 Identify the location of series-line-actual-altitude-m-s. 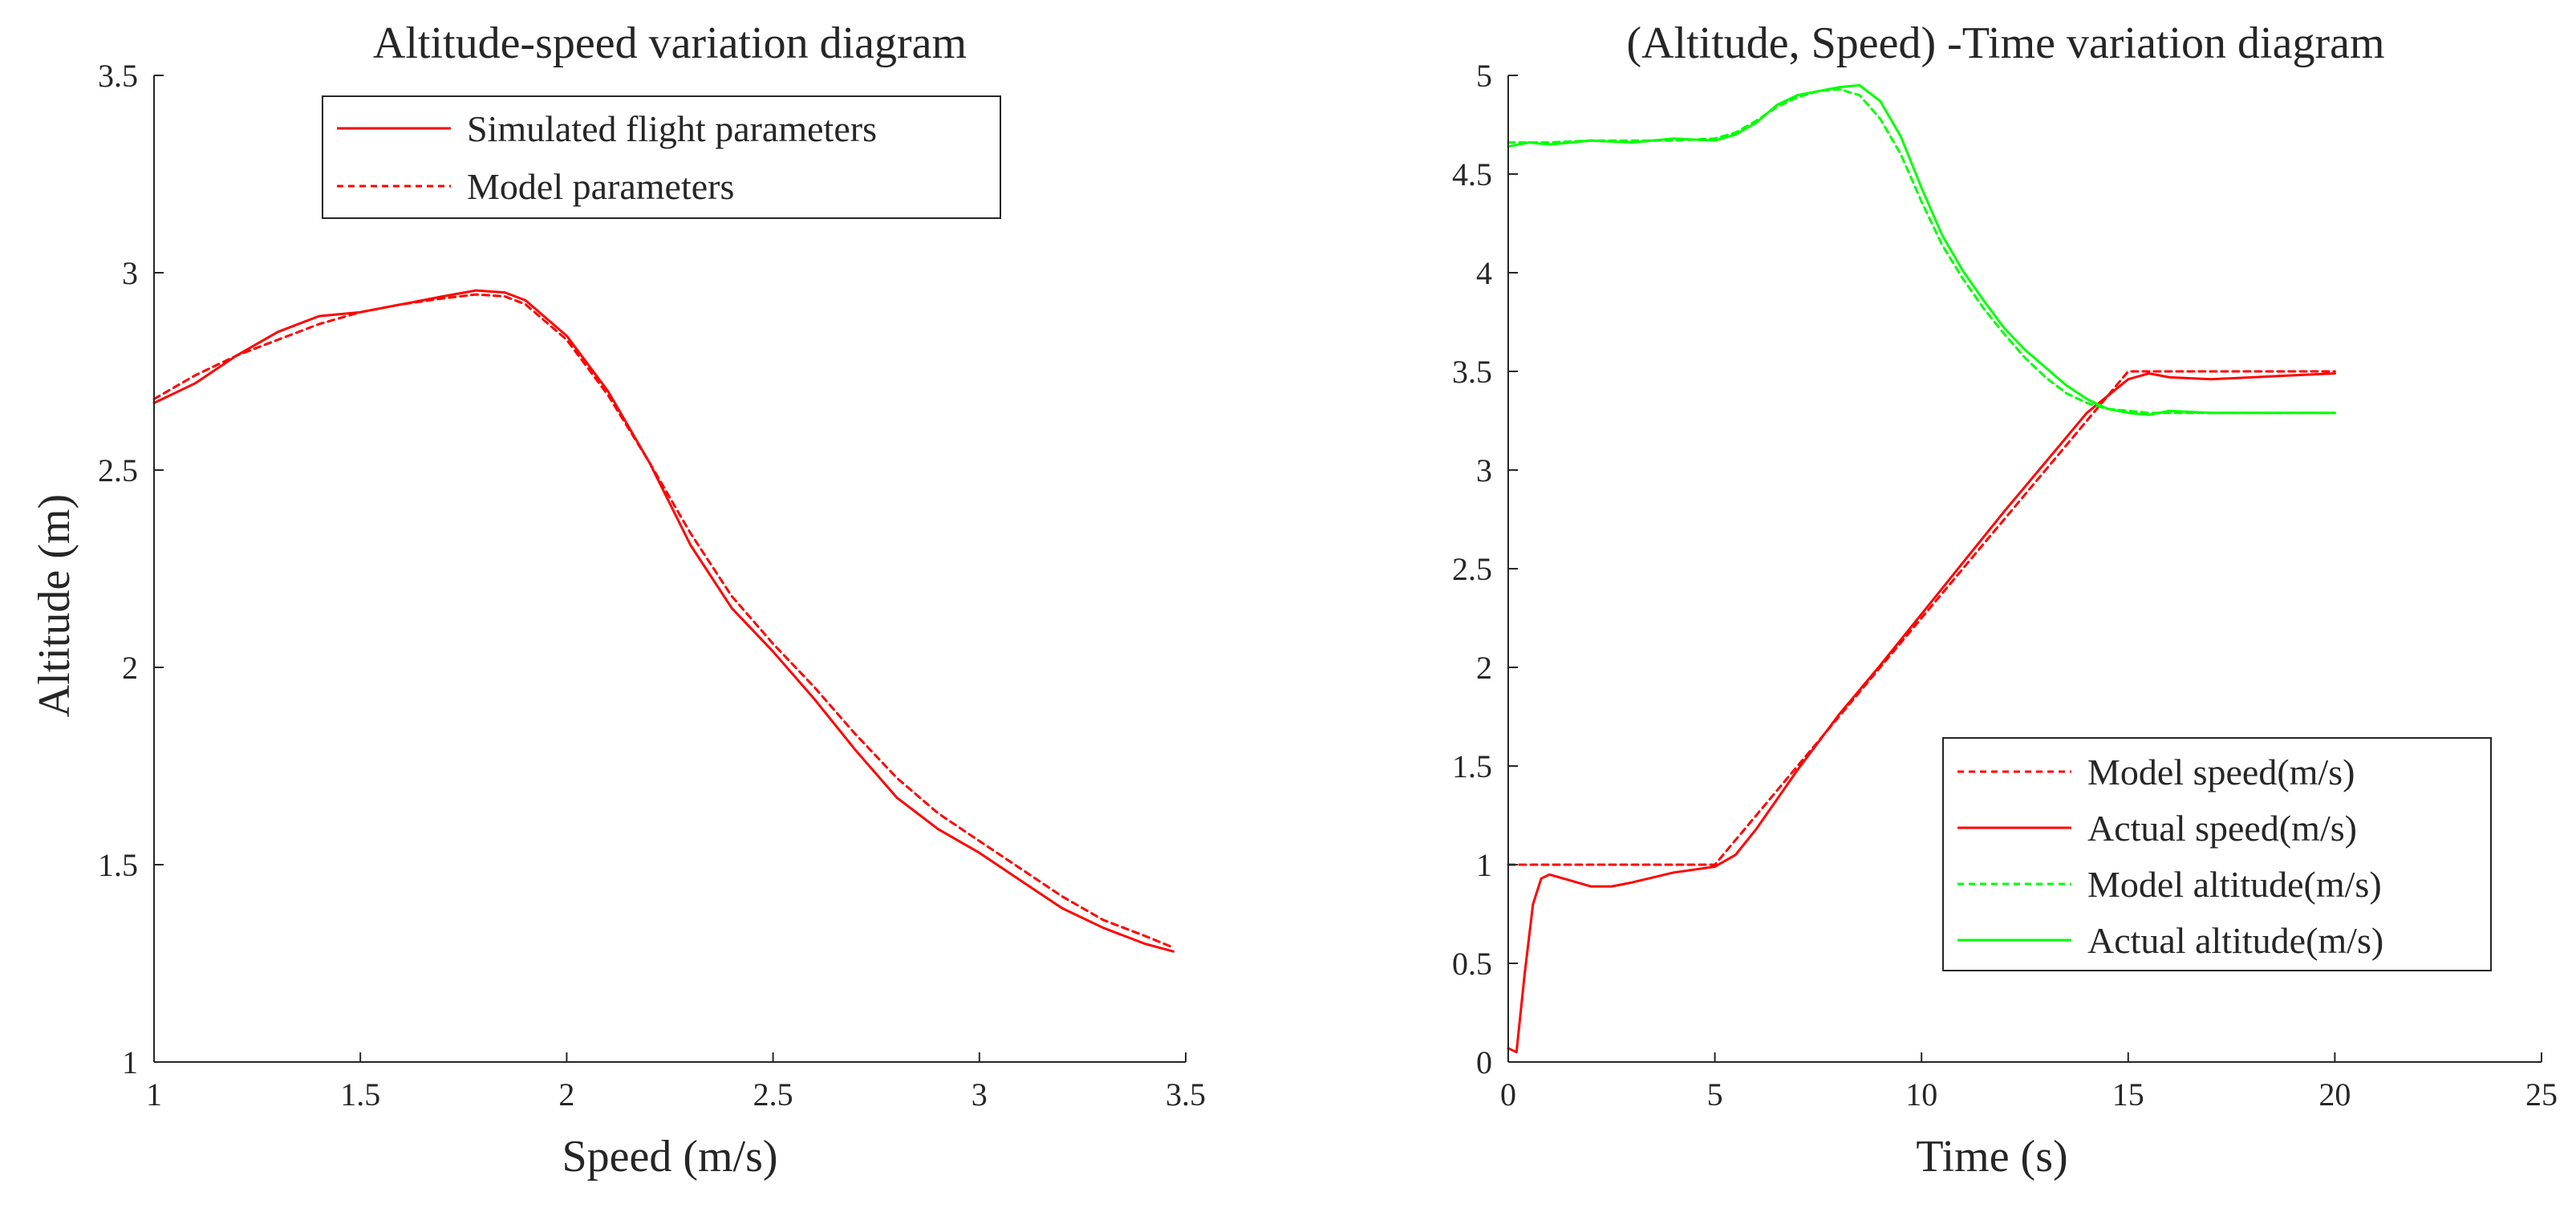
(1921, 250).